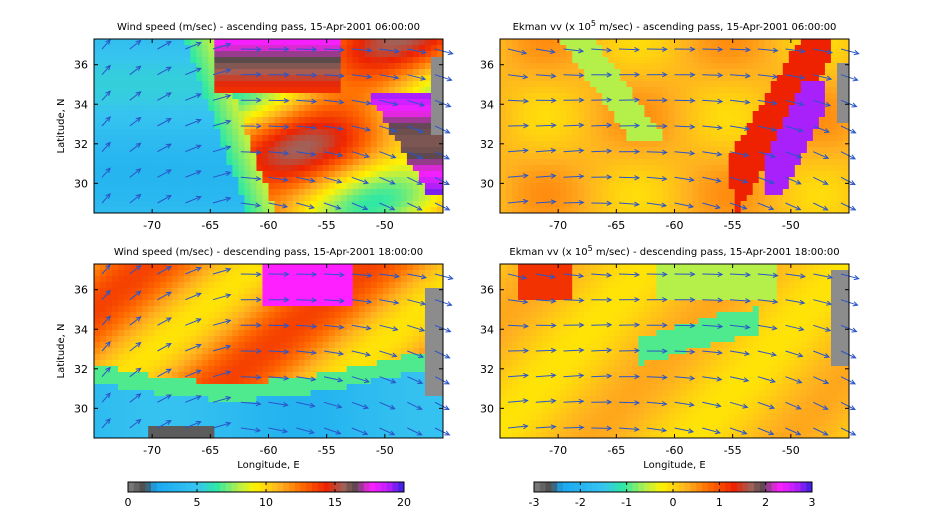  What do you see at coordinates (626, 502) in the screenshot?
I see `colorbar-tick-label: -1` at bounding box center [626, 502].